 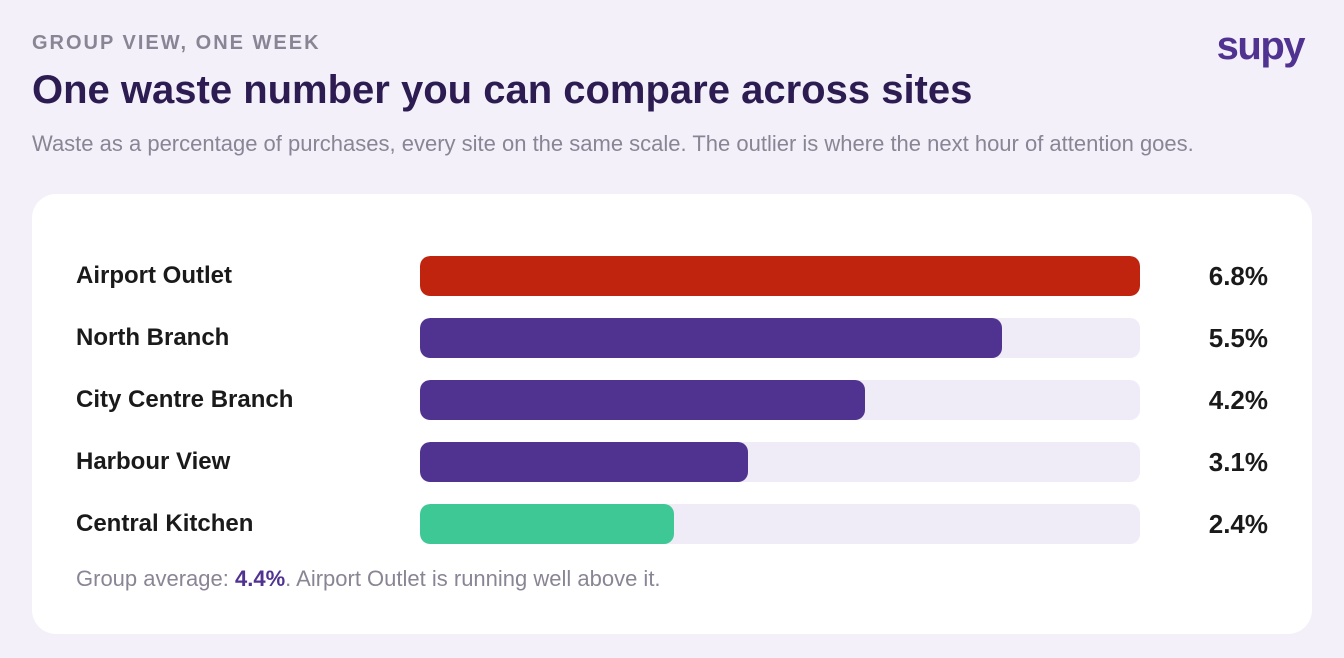 What do you see at coordinates (154, 275) in the screenshot?
I see `bar-label: Airport Outlet` at bounding box center [154, 275].